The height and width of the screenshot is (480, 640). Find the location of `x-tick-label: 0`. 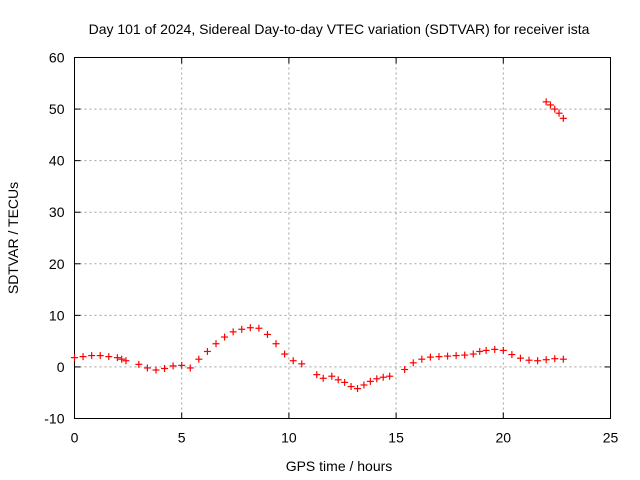

x-tick-label: 0 is located at coordinates (75, 438).